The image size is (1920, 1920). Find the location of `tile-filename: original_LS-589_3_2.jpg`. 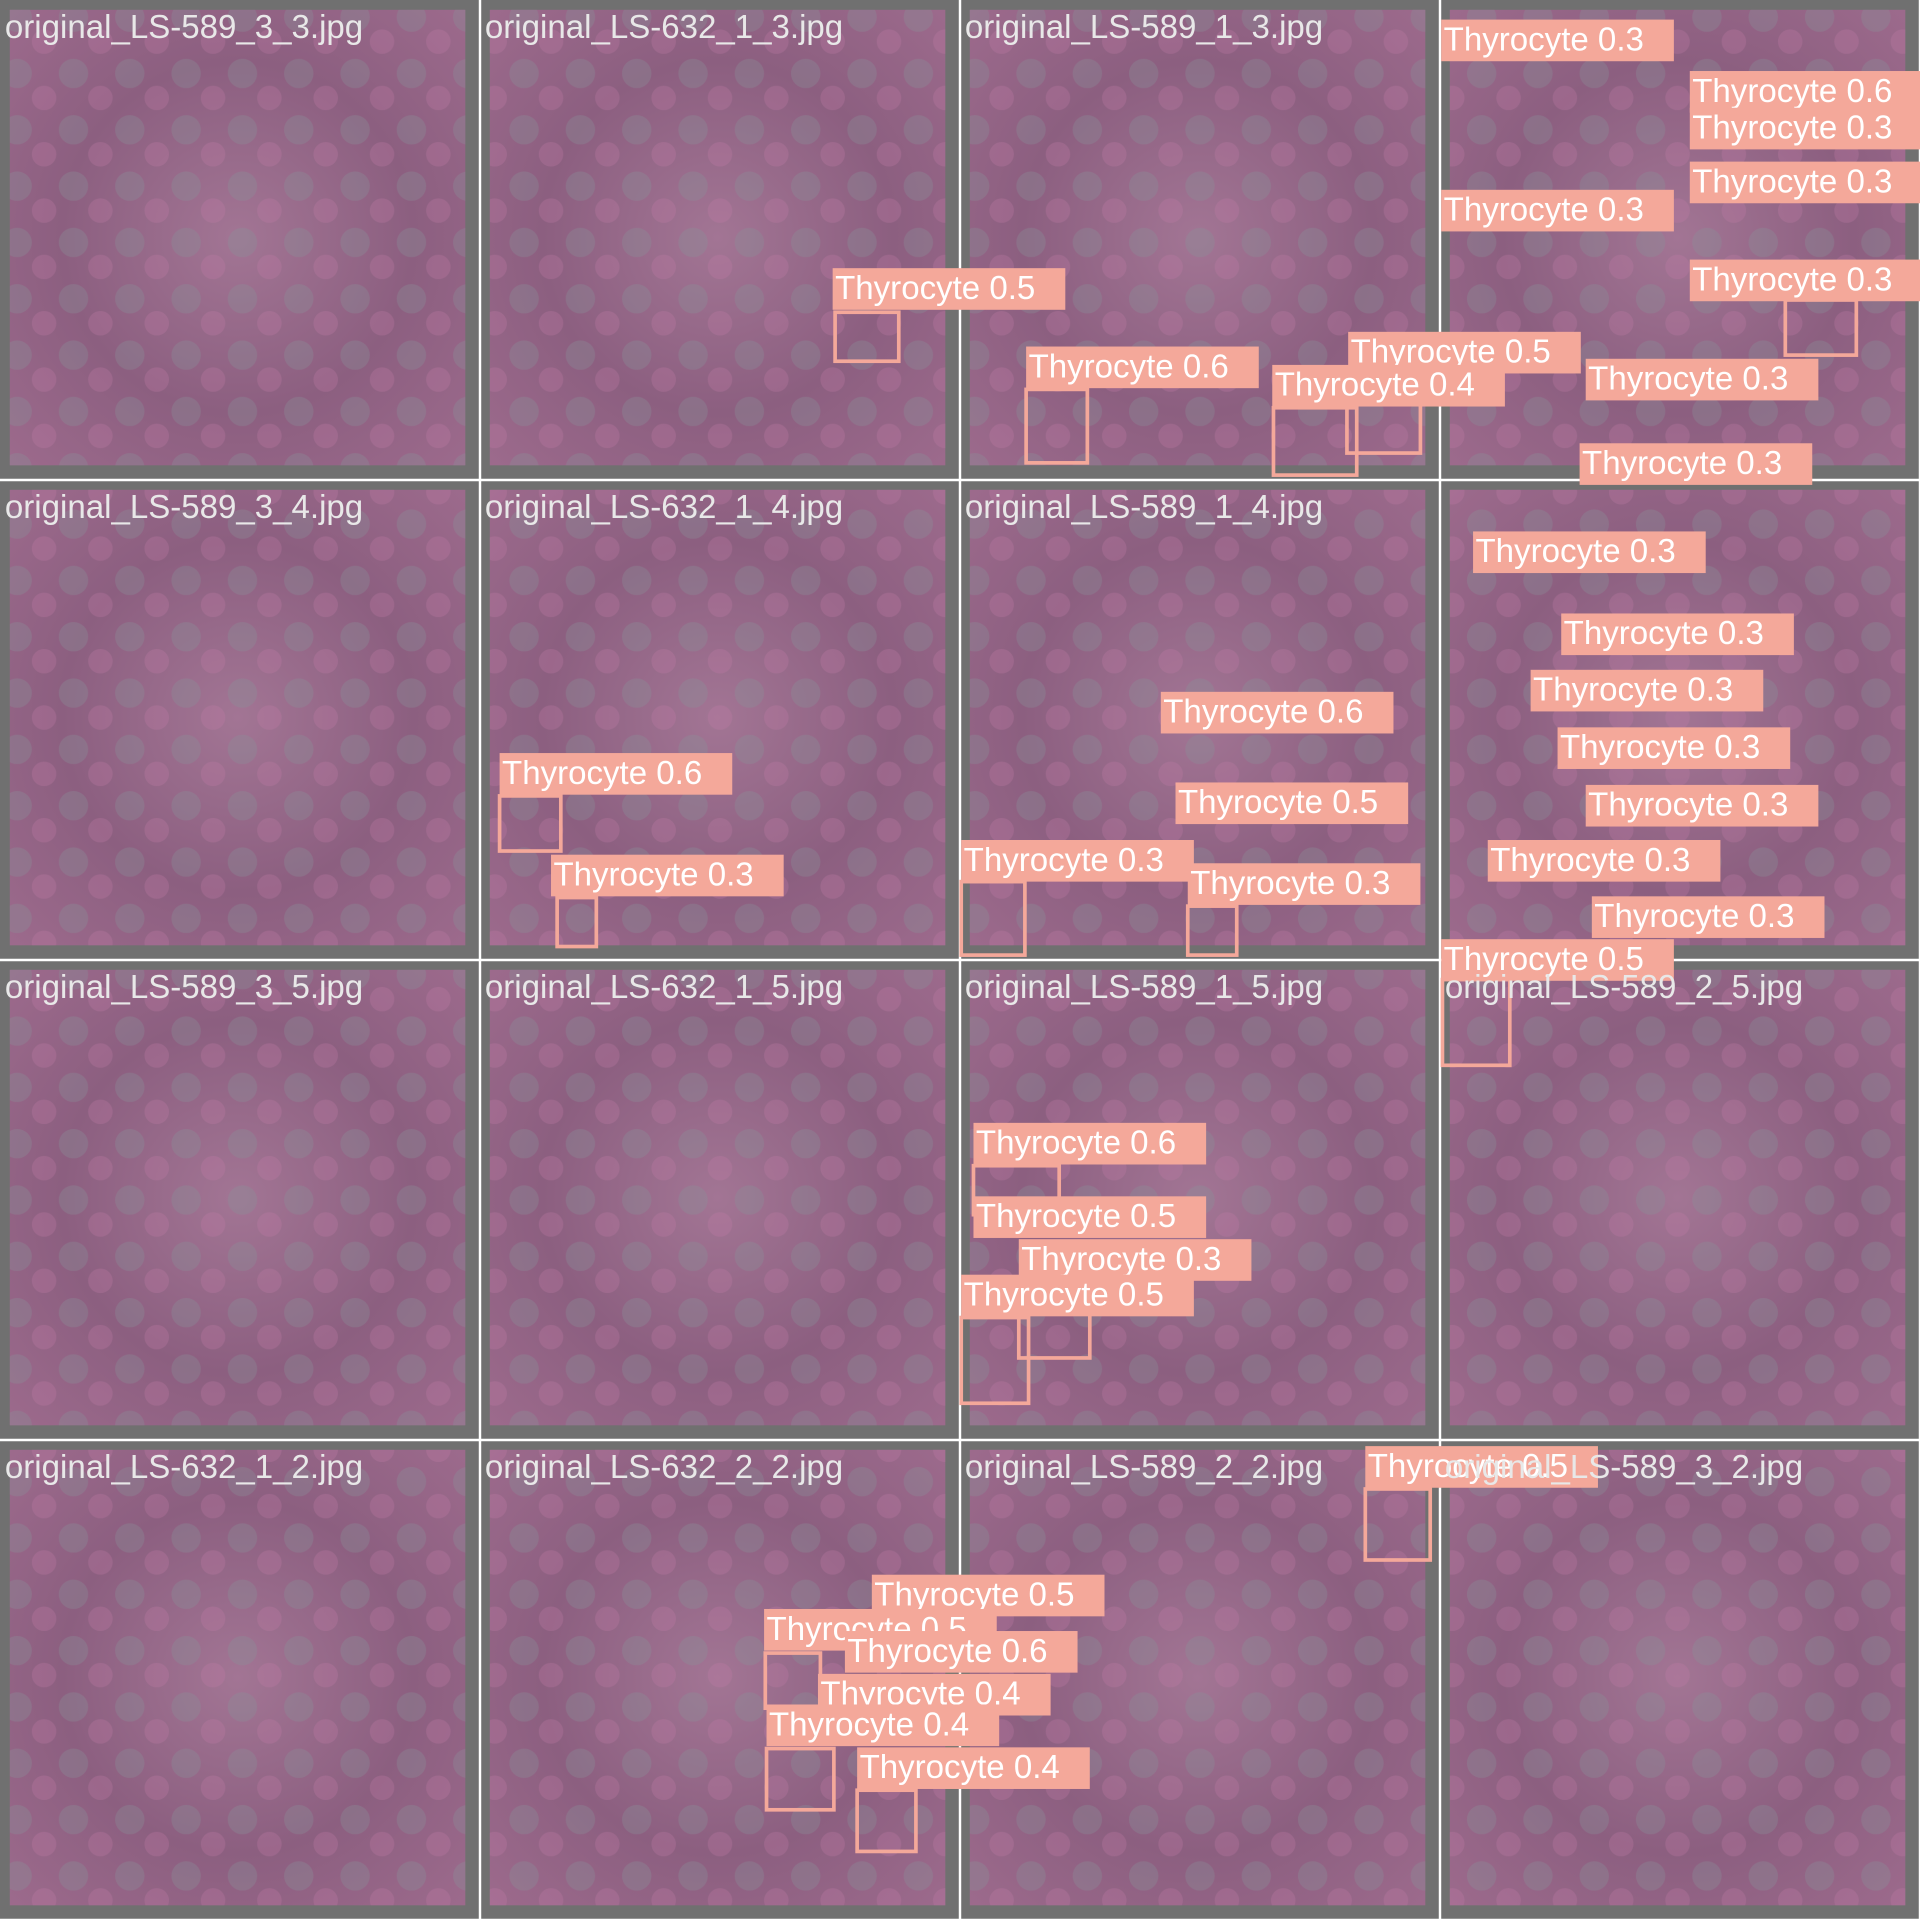

tile-filename: original_LS-589_3_2.jpg is located at coordinates (1624, 1467).